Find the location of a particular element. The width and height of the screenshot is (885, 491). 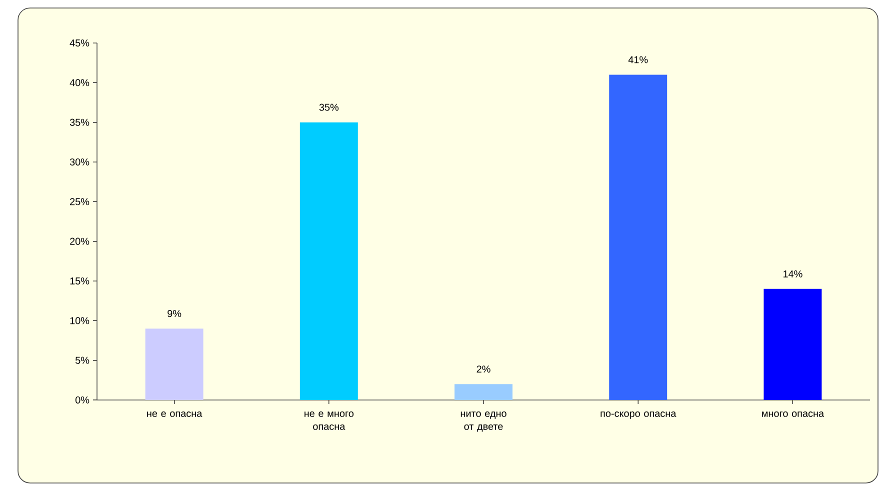

y-tick-label: 5% is located at coordinates (82, 360).